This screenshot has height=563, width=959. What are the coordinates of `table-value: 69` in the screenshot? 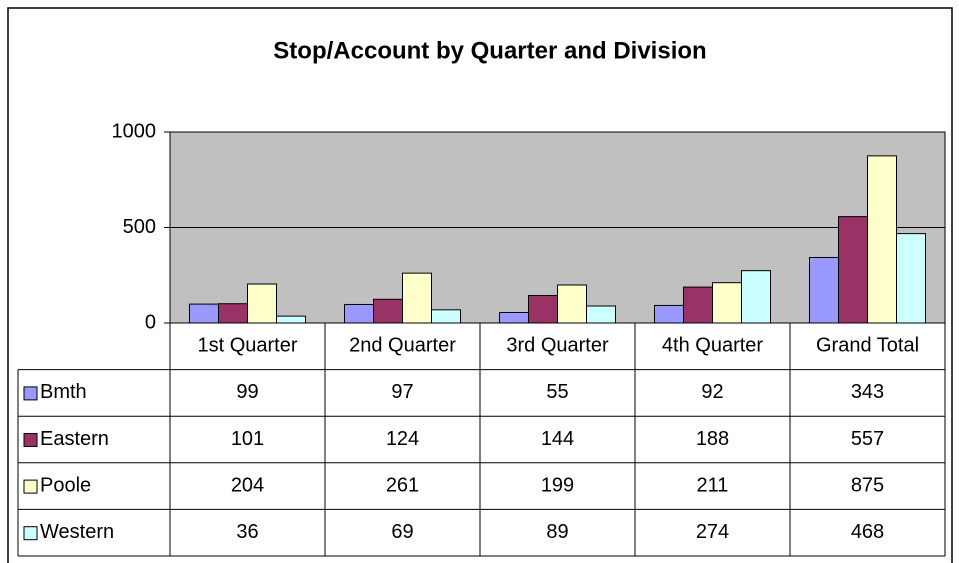 It's located at (402, 532).